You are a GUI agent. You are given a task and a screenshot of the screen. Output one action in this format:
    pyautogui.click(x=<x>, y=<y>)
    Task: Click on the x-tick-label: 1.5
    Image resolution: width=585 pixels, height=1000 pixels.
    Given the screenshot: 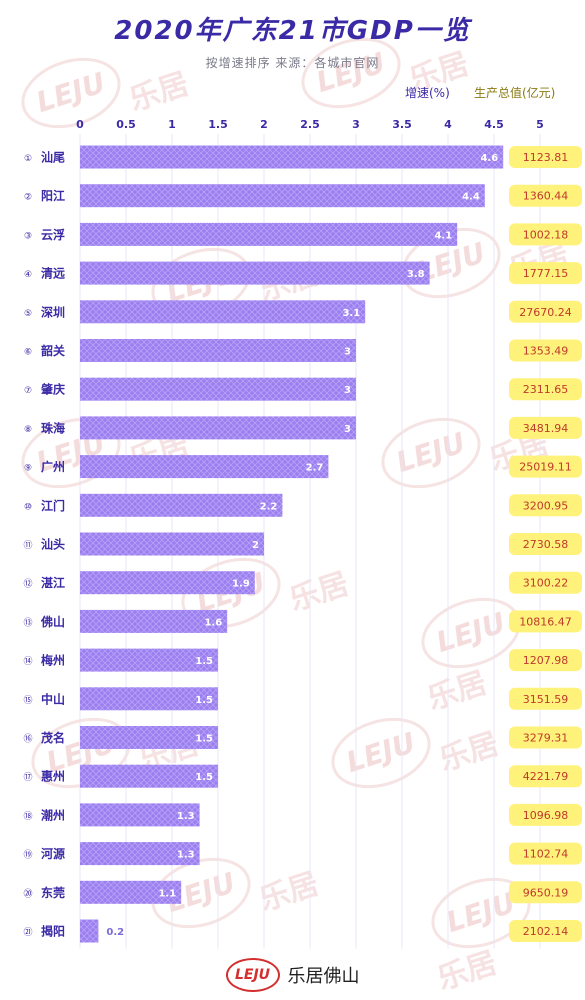 What is the action you would take?
    pyautogui.click(x=218, y=124)
    